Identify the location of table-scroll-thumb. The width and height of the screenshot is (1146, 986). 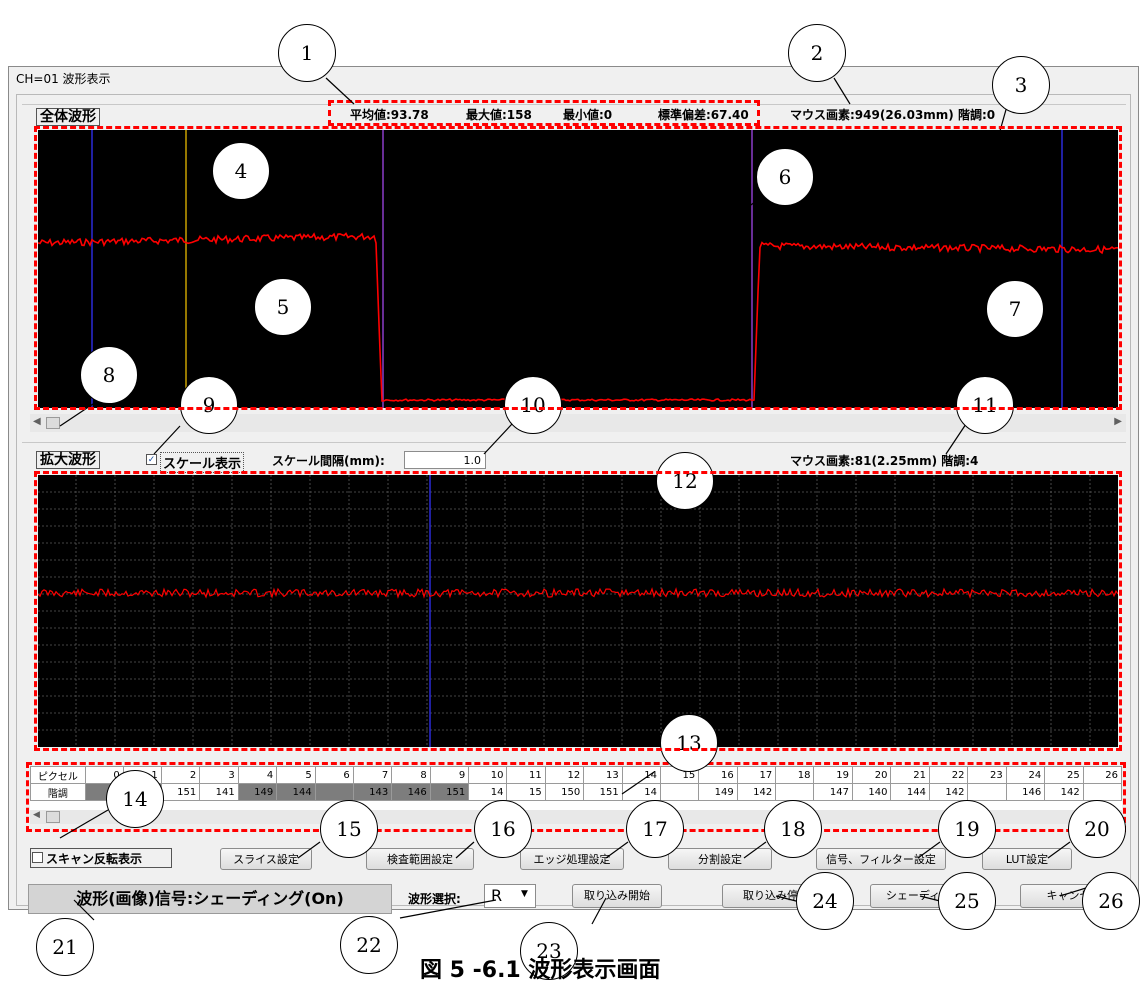
(53, 817).